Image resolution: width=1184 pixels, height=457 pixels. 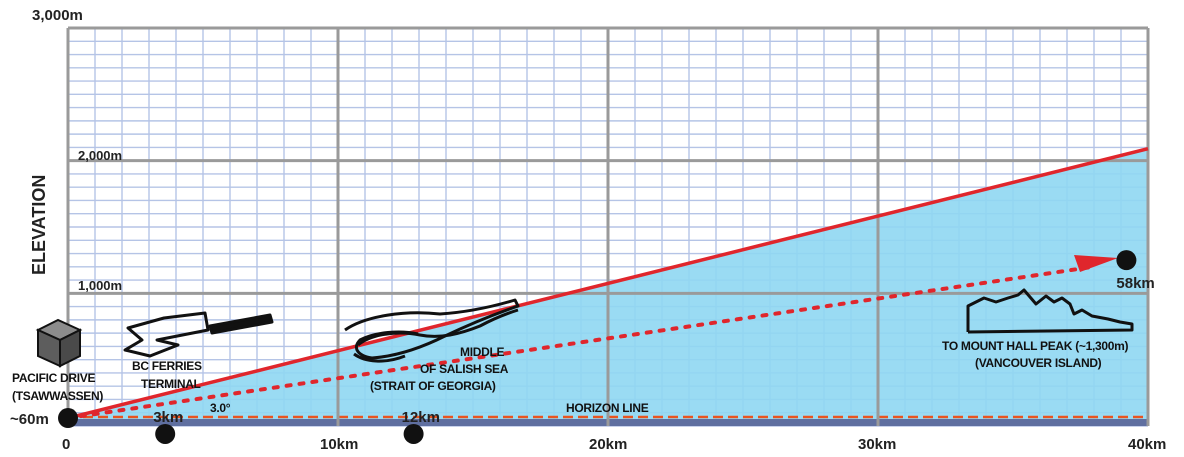 I want to click on mount-hall-label: TO MOUNT HALL PEAK (~1,300m), so click(x=1035, y=346).